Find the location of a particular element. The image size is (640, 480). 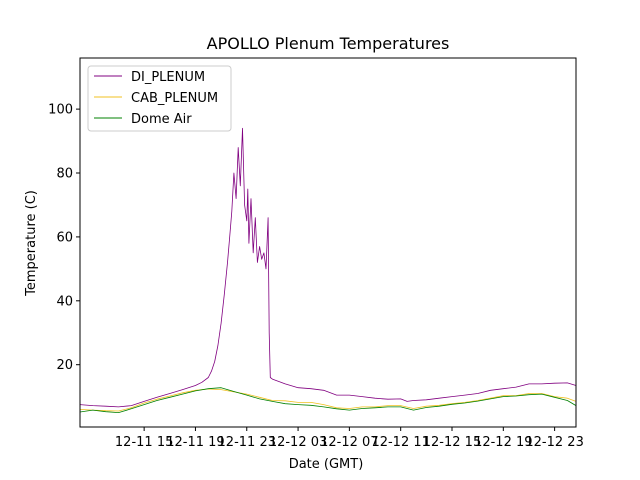

y-tick-label: 40 is located at coordinates (64, 301).